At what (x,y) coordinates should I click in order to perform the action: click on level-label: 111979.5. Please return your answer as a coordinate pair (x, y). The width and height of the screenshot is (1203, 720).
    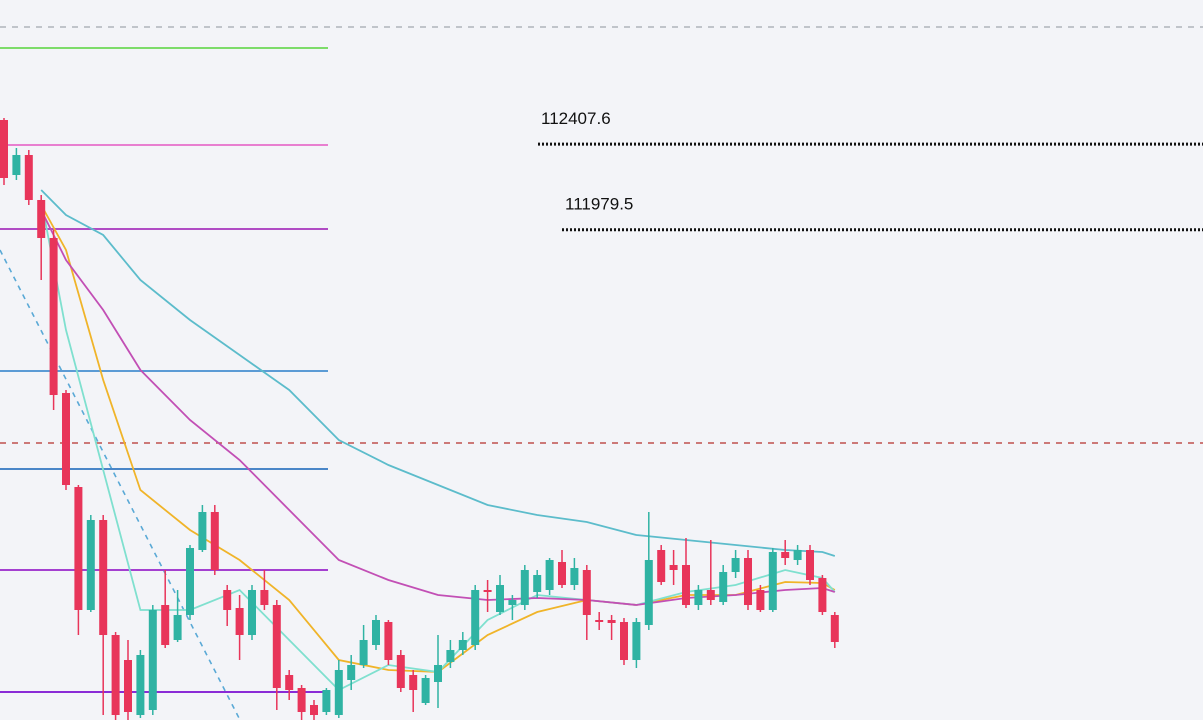
    Looking at the image, I should click on (599, 204).